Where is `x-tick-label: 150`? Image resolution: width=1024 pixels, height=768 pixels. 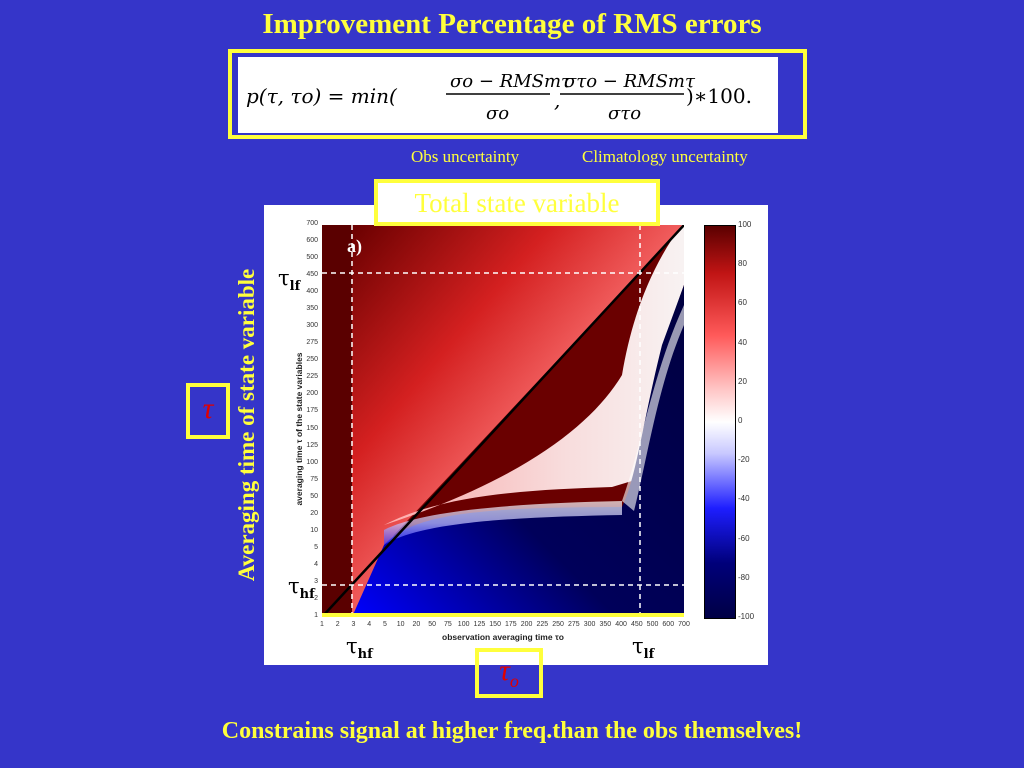 x-tick-label: 150 is located at coordinates (495, 624).